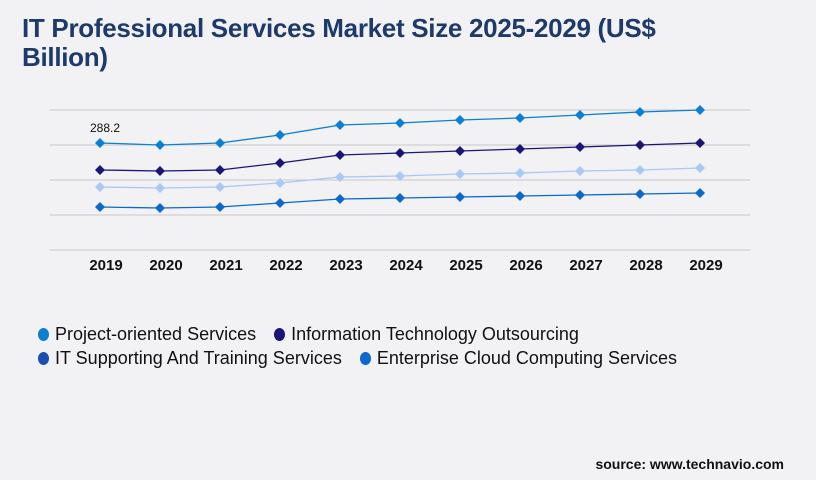  What do you see at coordinates (525, 265) in the screenshot?
I see `x-tick-label: 2026` at bounding box center [525, 265].